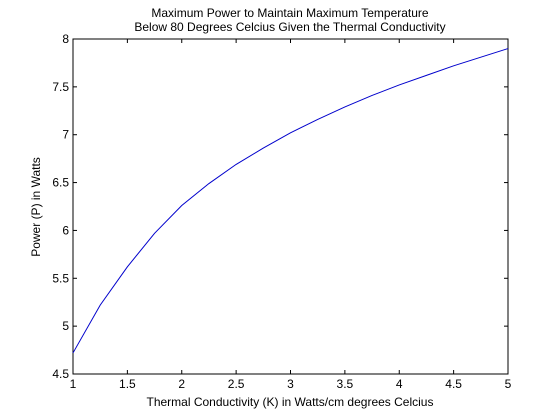  Describe the element at coordinates (65, 135) in the screenshot. I see `y-tick-label: 7` at that location.